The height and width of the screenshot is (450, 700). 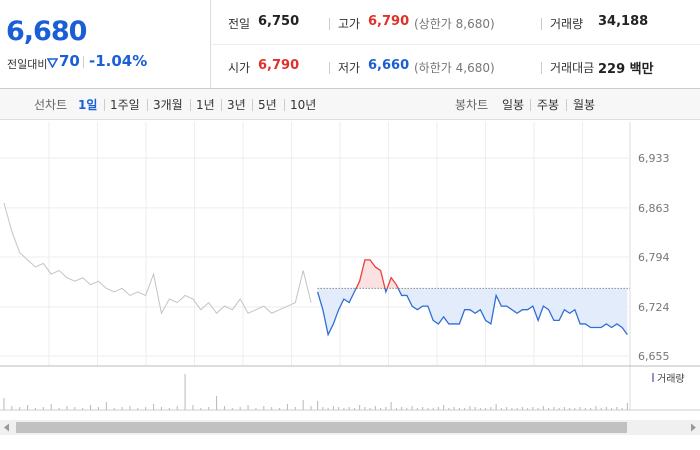 What do you see at coordinates (205, 105) in the screenshot?
I see `period-tab: 1년` at bounding box center [205, 105].